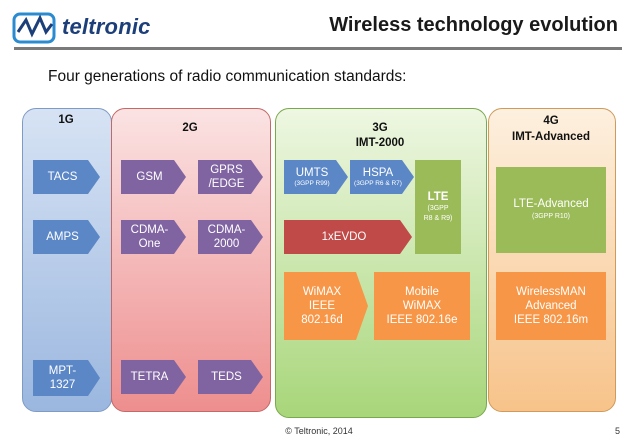 This screenshot has width=638, height=442. What do you see at coordinates (66, 378) in the screenshot?
I see `tech-mpt1327: MPT- 1327` at bounding box center [66, 378].